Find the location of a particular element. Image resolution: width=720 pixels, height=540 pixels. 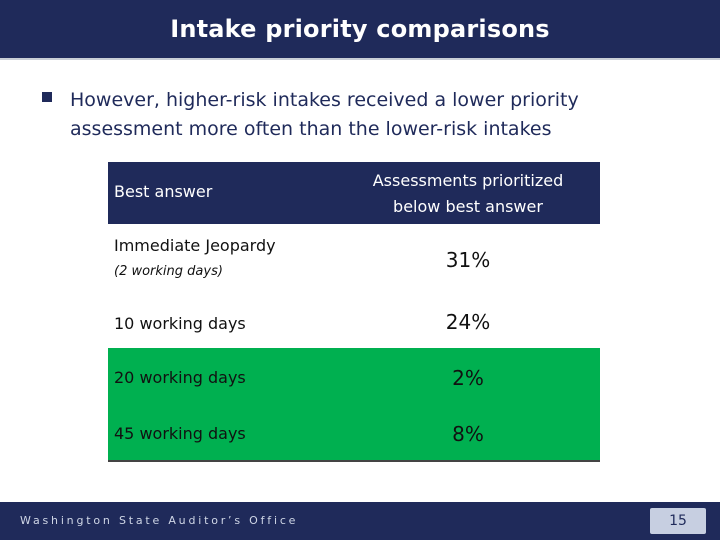

footer-office-name: Washington State Auditor’s Office is located at coordinates (159, 520).